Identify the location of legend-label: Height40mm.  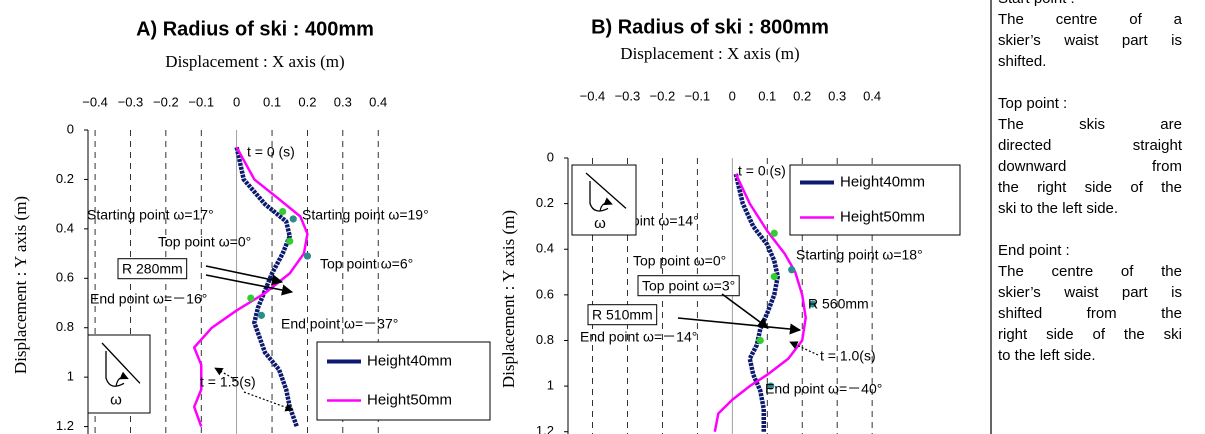
(409, 360).